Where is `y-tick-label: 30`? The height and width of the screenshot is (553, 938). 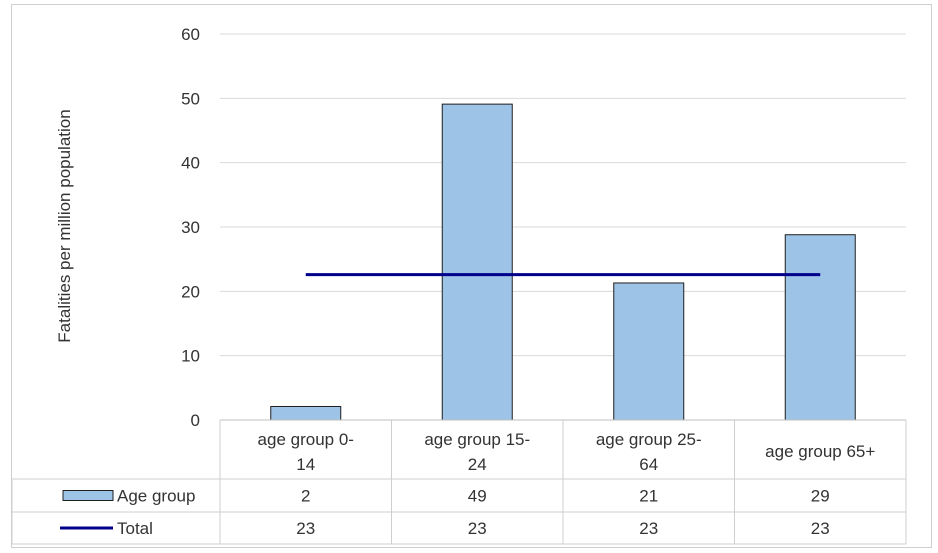
y-tick-label: 30 is located at coordinates (190, 227).